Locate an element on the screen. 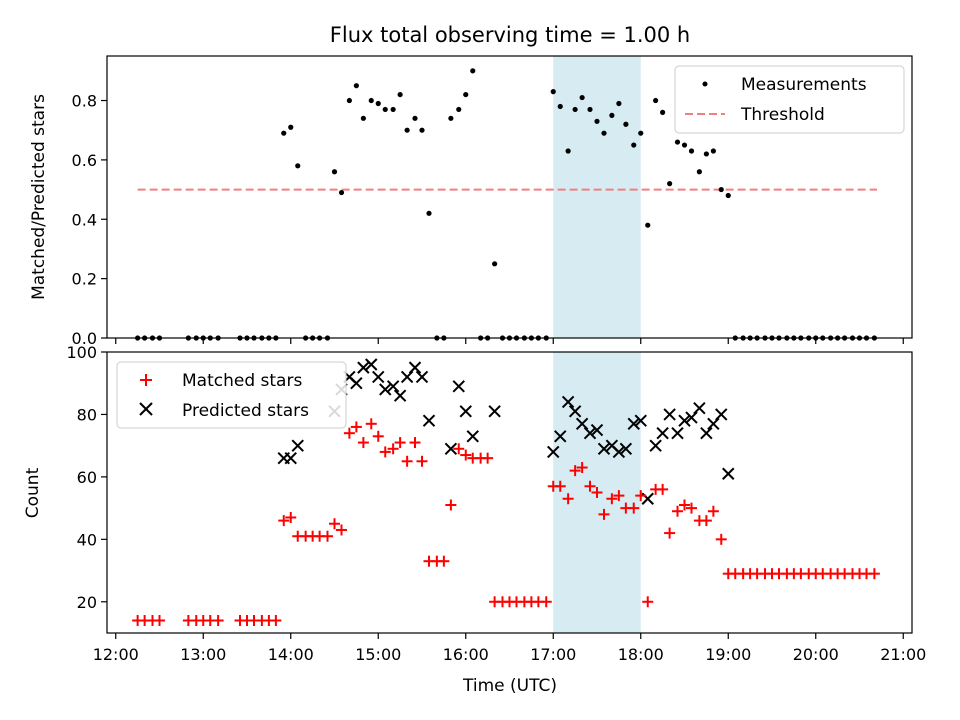 The image size is (960, 720). bottom-legend-frame is located at coordinates (231, 395).